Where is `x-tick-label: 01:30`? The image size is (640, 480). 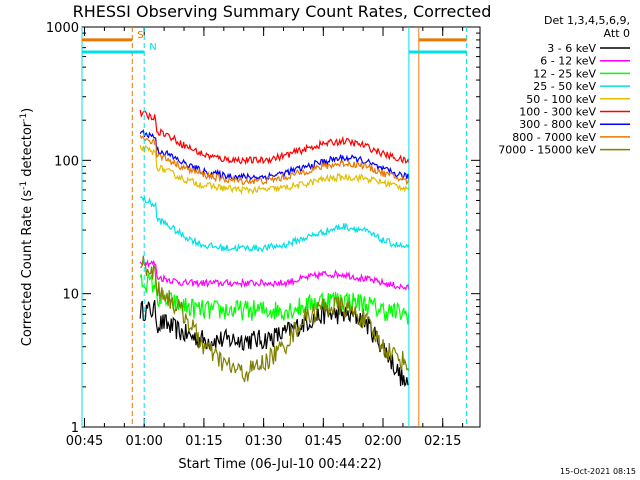
x-tick-label: 01:30 is located at coordinates (263, 441).